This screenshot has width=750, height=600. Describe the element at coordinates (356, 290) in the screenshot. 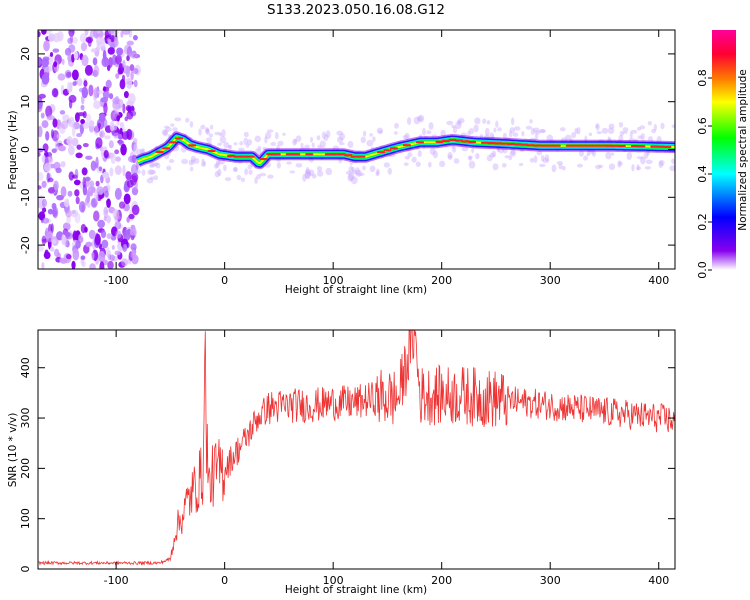

I see `spectrogram-x-axis-title: Height of straight line (km)` at that location.